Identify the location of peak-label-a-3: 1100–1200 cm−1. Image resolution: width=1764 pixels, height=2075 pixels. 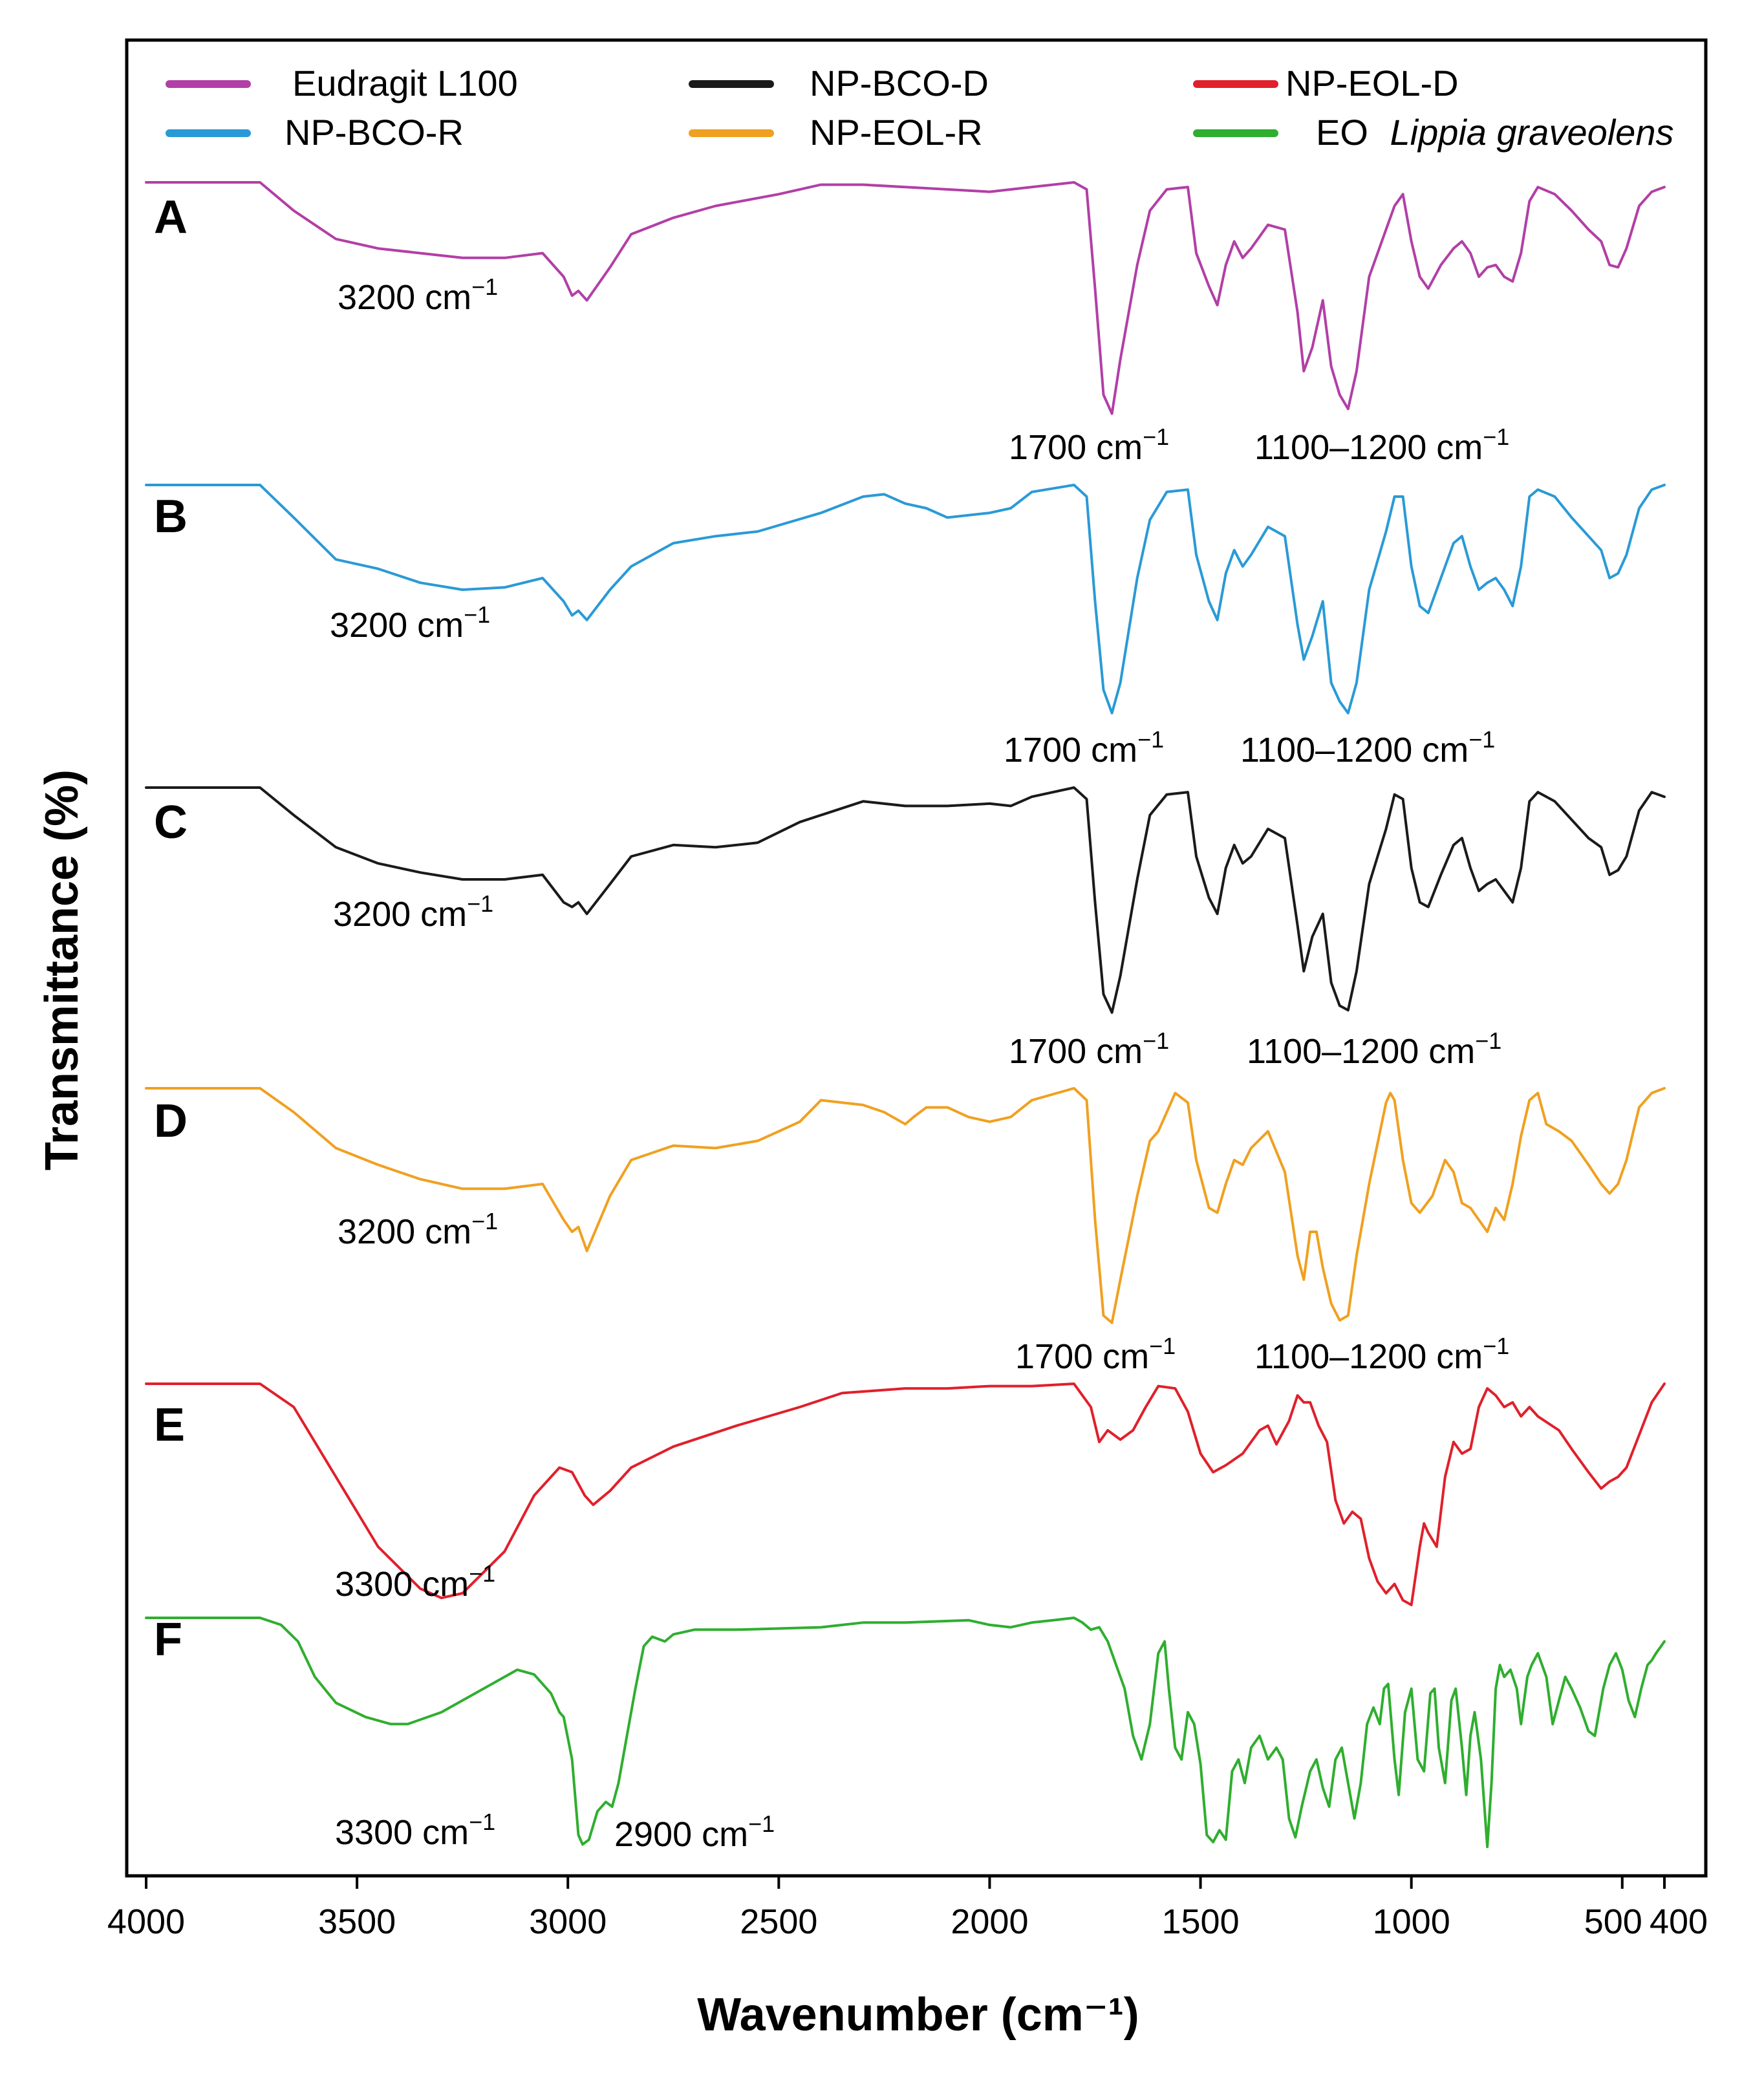
(1381, 445).